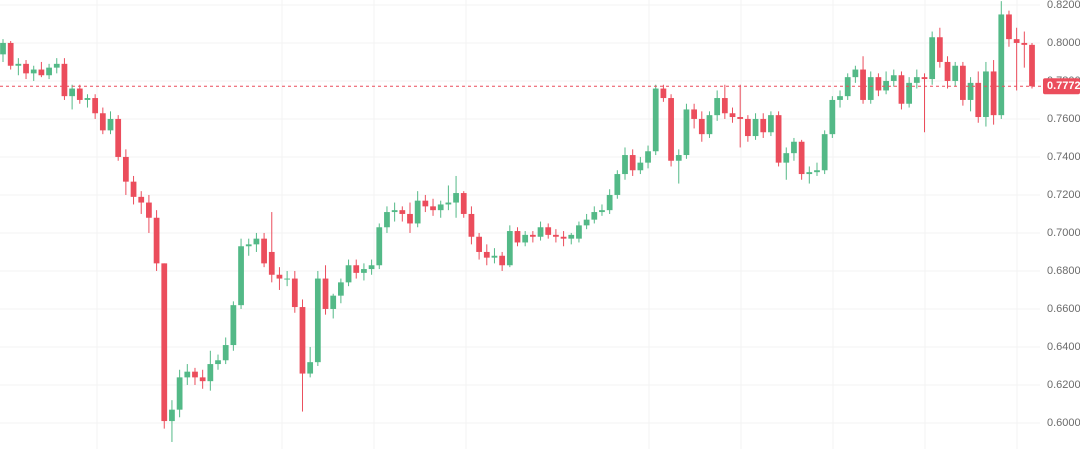 This screenshot has width=1080, height=449. What do you see at coordinates (1063, 5) in the screenshot?
I see `y-tick-label: 0.8200` at bounding box center [1063, 5].